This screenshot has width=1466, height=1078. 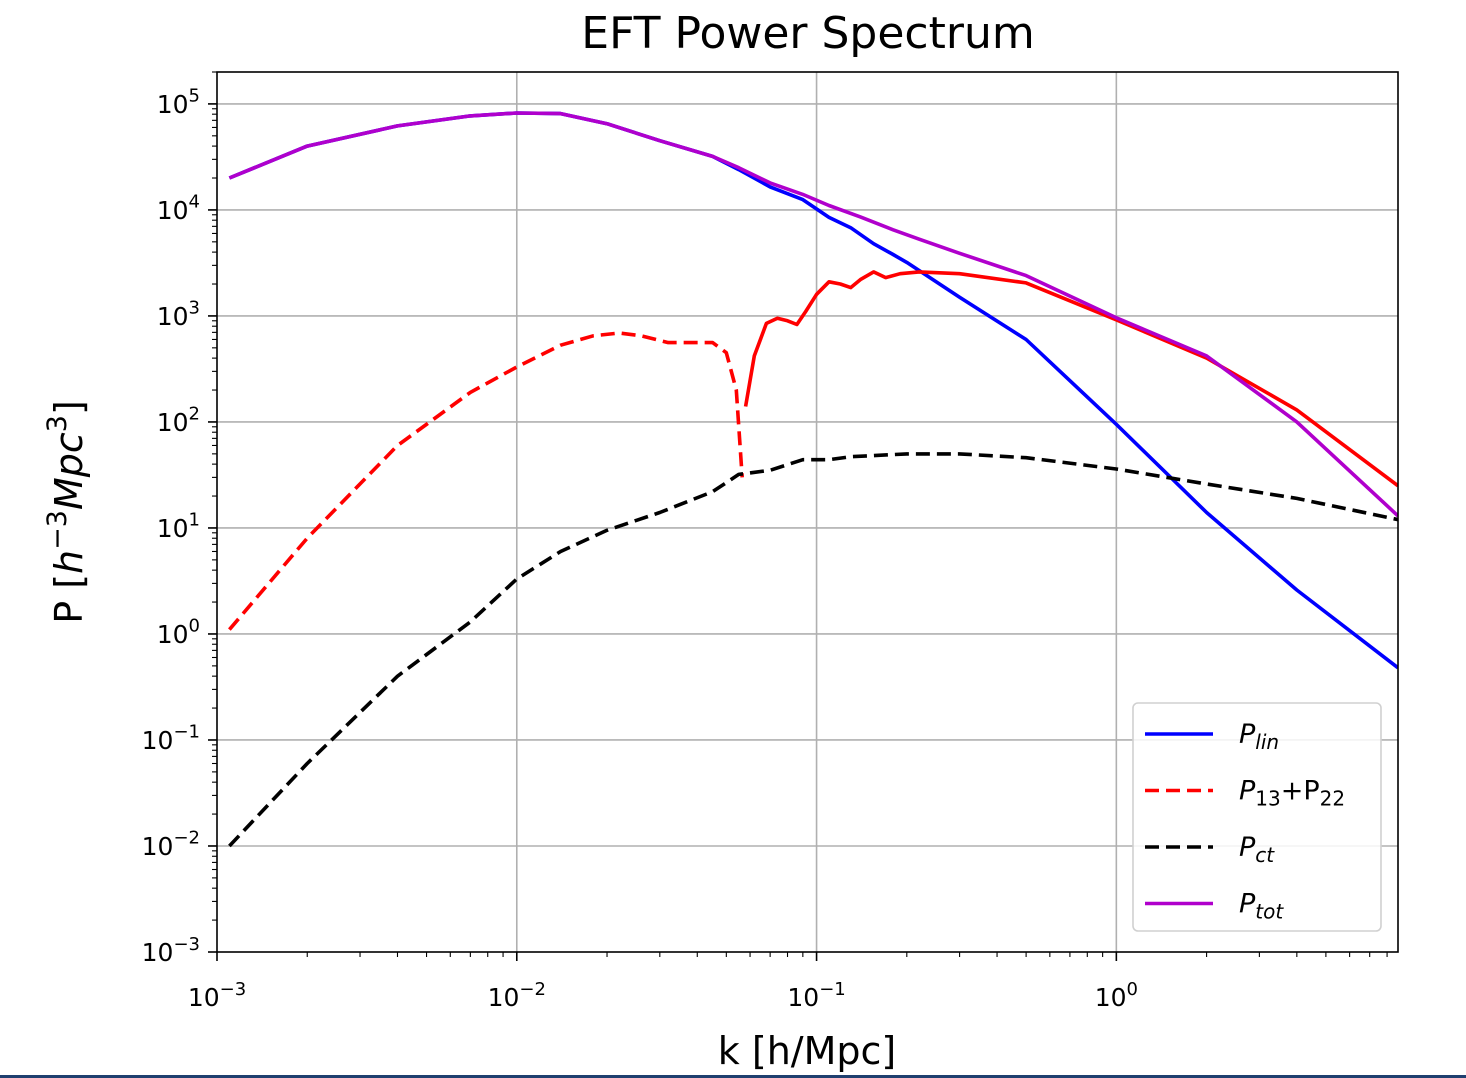 What do you see at coordinates (1259, 736) in the screenshot?
I see `legend-label: Plin` at bounding box center [1259, 736].